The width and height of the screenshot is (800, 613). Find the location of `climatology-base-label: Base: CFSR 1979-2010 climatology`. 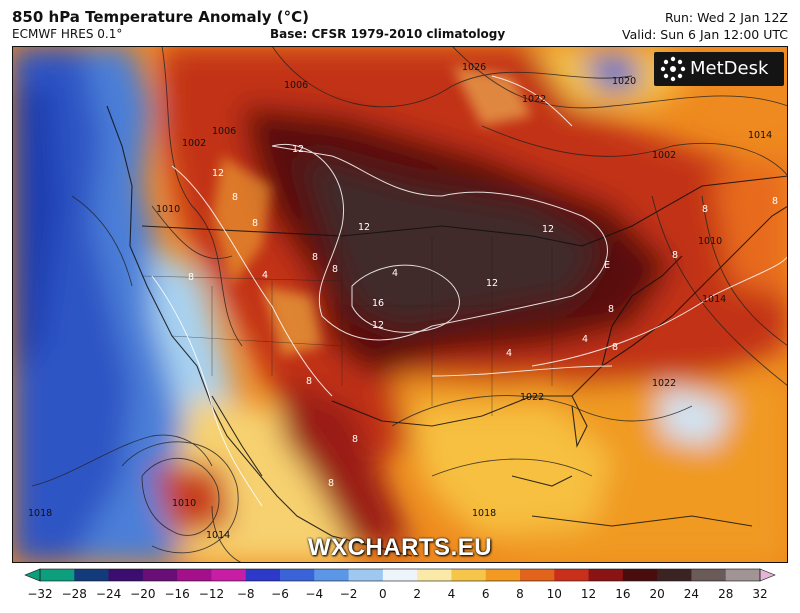

climatology-base-label: Base: CFSR 1979-2010 climatology is located at coordinates (388, 34).